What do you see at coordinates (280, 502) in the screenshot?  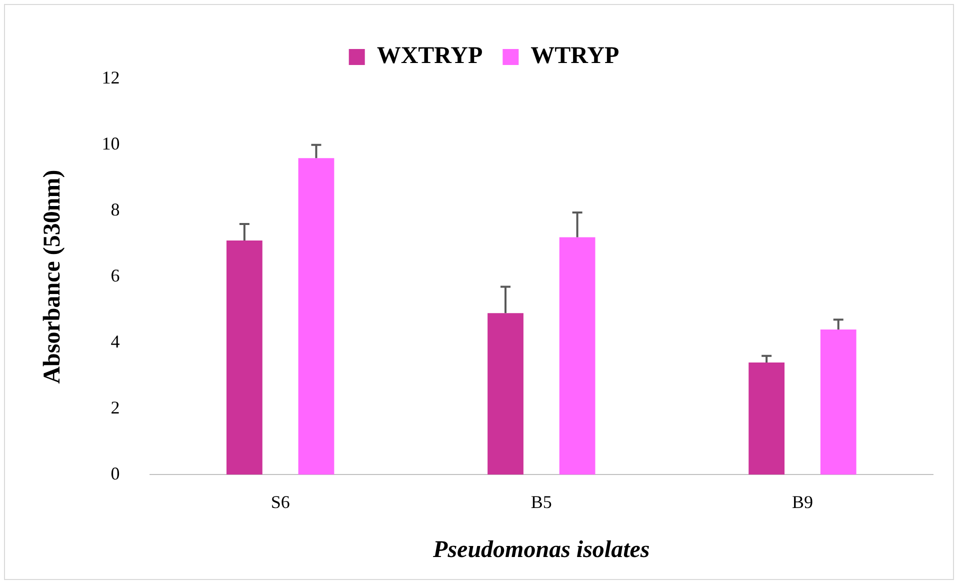 I see `x-tick-label: S6` at bounding box center [280, 502].